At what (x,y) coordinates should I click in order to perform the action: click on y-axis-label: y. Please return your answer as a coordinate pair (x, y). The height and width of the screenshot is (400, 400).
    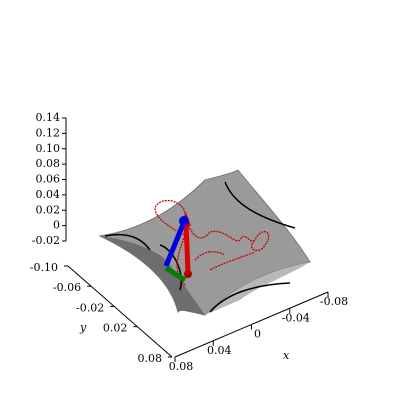
    Looking at the image, I should click on (83, 327).